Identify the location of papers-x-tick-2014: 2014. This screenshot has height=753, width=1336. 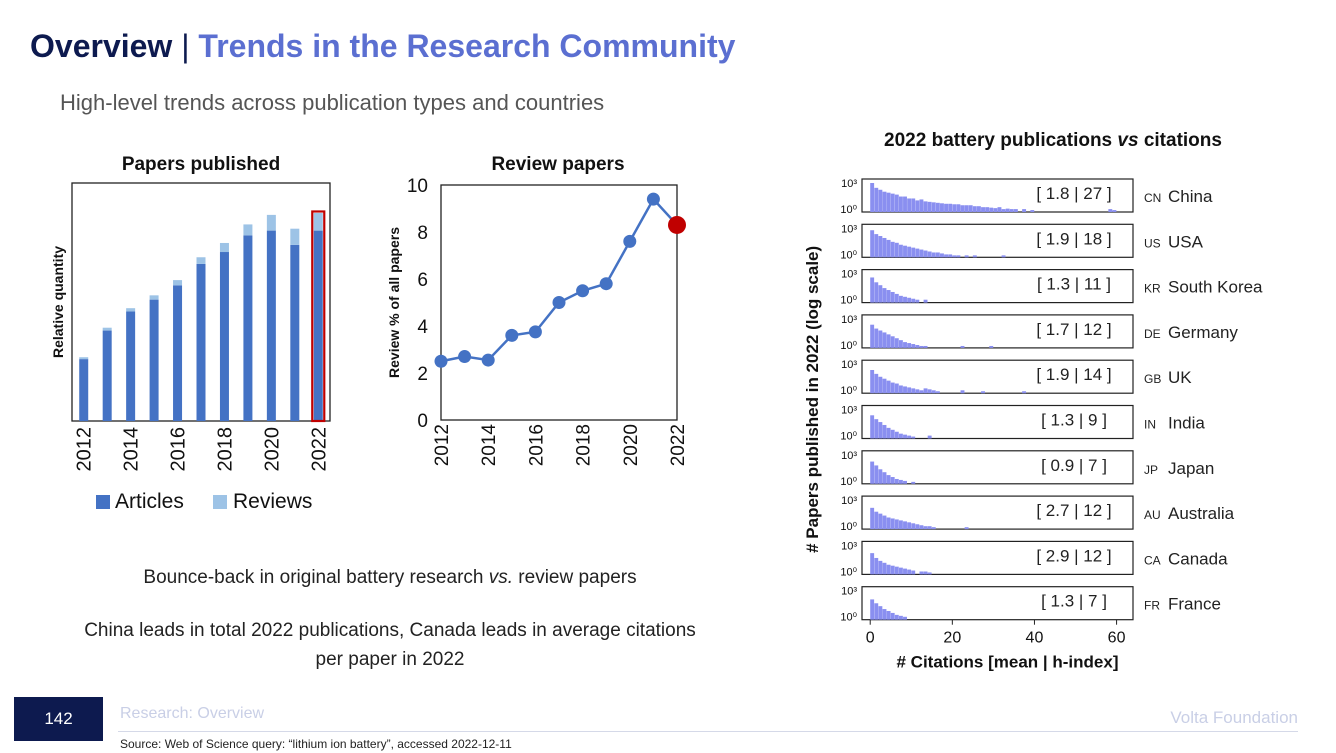
(132, 449).